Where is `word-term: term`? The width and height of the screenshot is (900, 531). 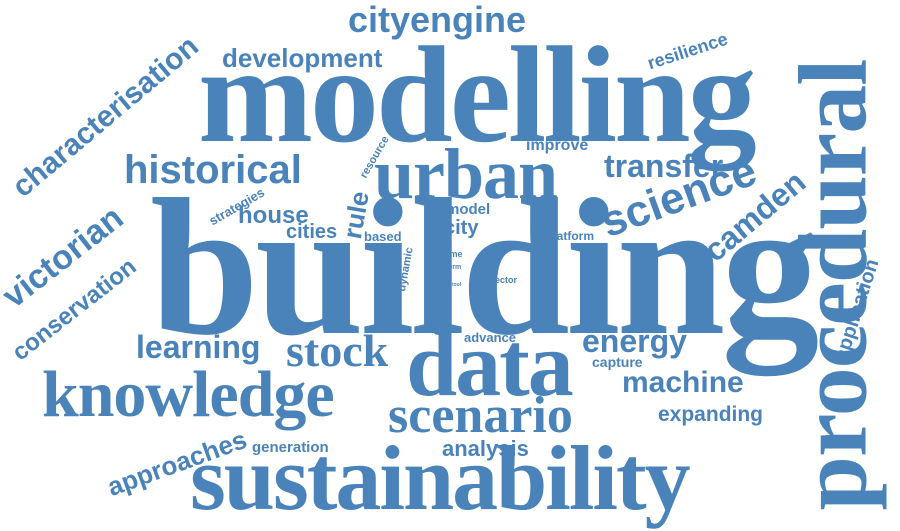 word-term: term is located at coordinates (454, 267).